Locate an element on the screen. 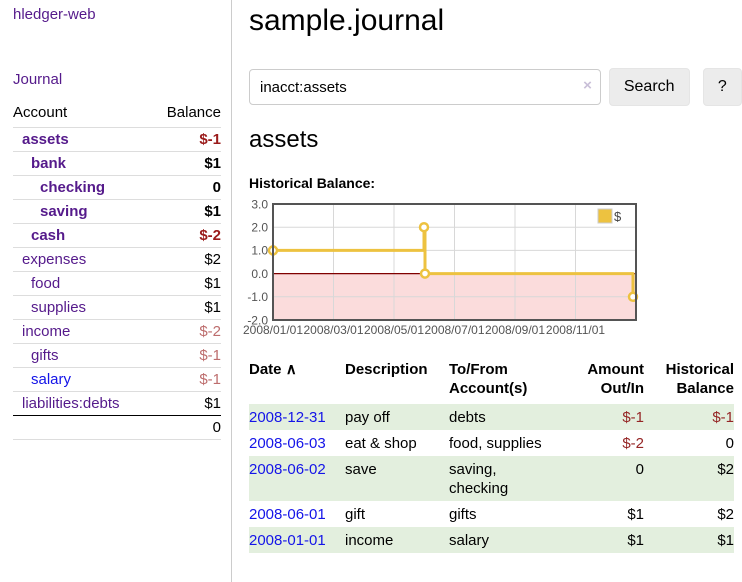 The width and height of the screenshot is (742, 582). account-row: liabilities:debts $1 is located at coordinates (117, 403).